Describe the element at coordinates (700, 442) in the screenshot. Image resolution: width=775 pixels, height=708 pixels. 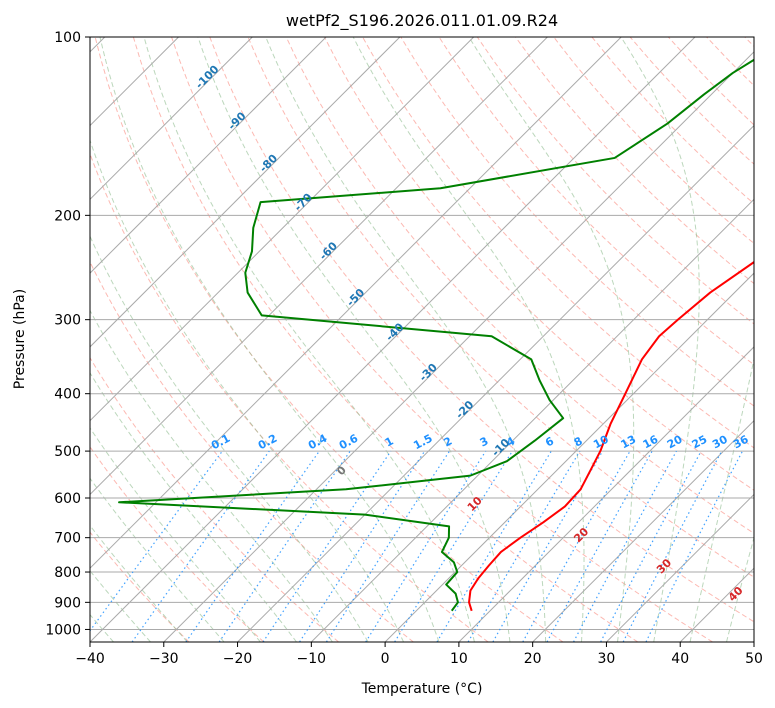
I see `mixing-ratio-label: 25` at that location.